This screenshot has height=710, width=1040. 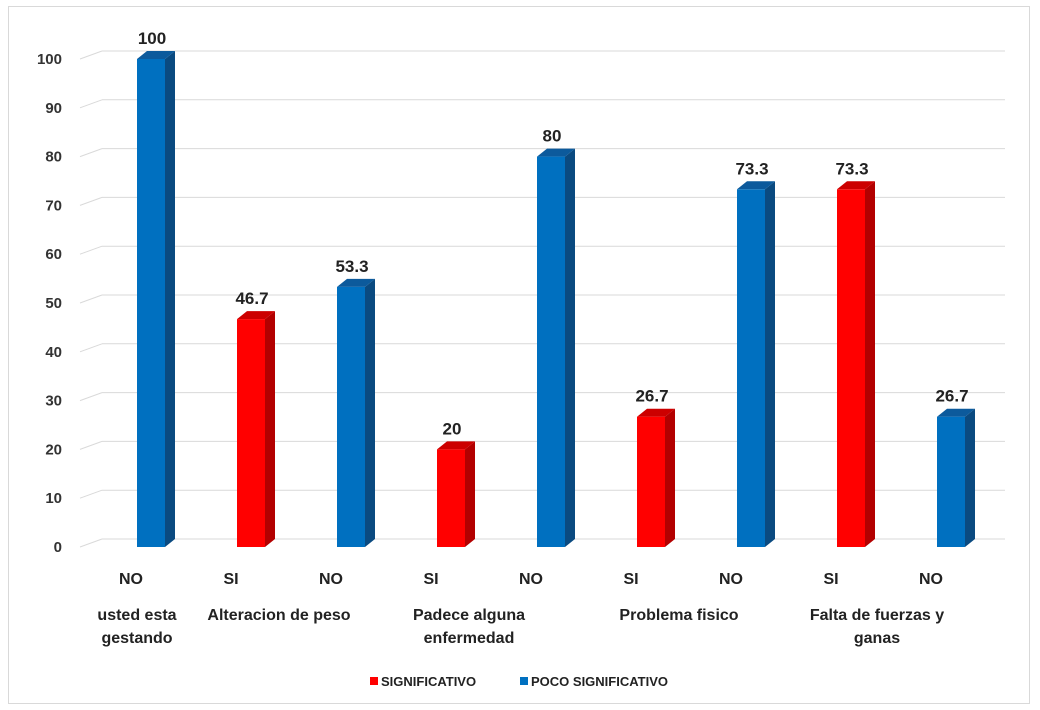 I want to click on y-tick-label: 90, so click(x=53, y=108).